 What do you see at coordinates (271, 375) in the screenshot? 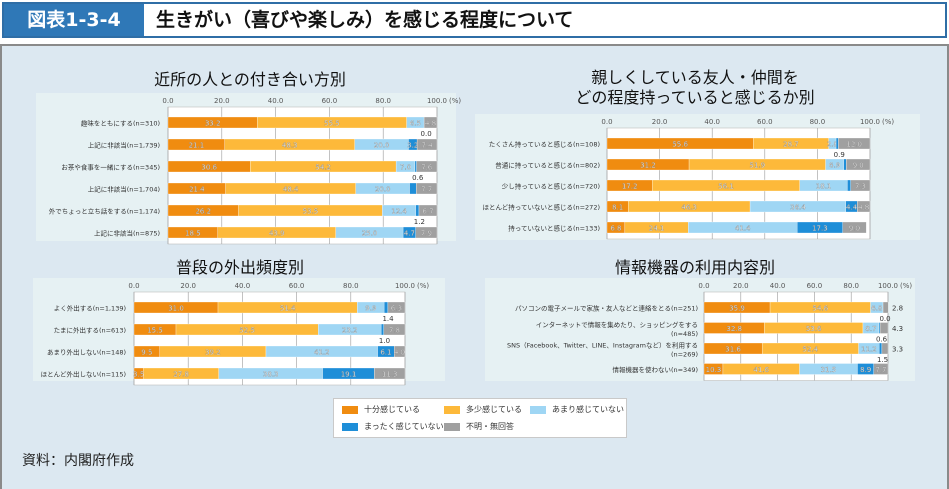
I see `data-label: 38.3` at bounding box center [271, 375].